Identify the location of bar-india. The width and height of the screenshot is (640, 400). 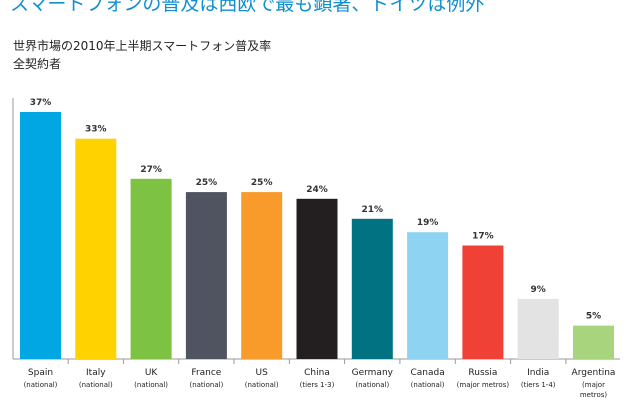
(538, 328).